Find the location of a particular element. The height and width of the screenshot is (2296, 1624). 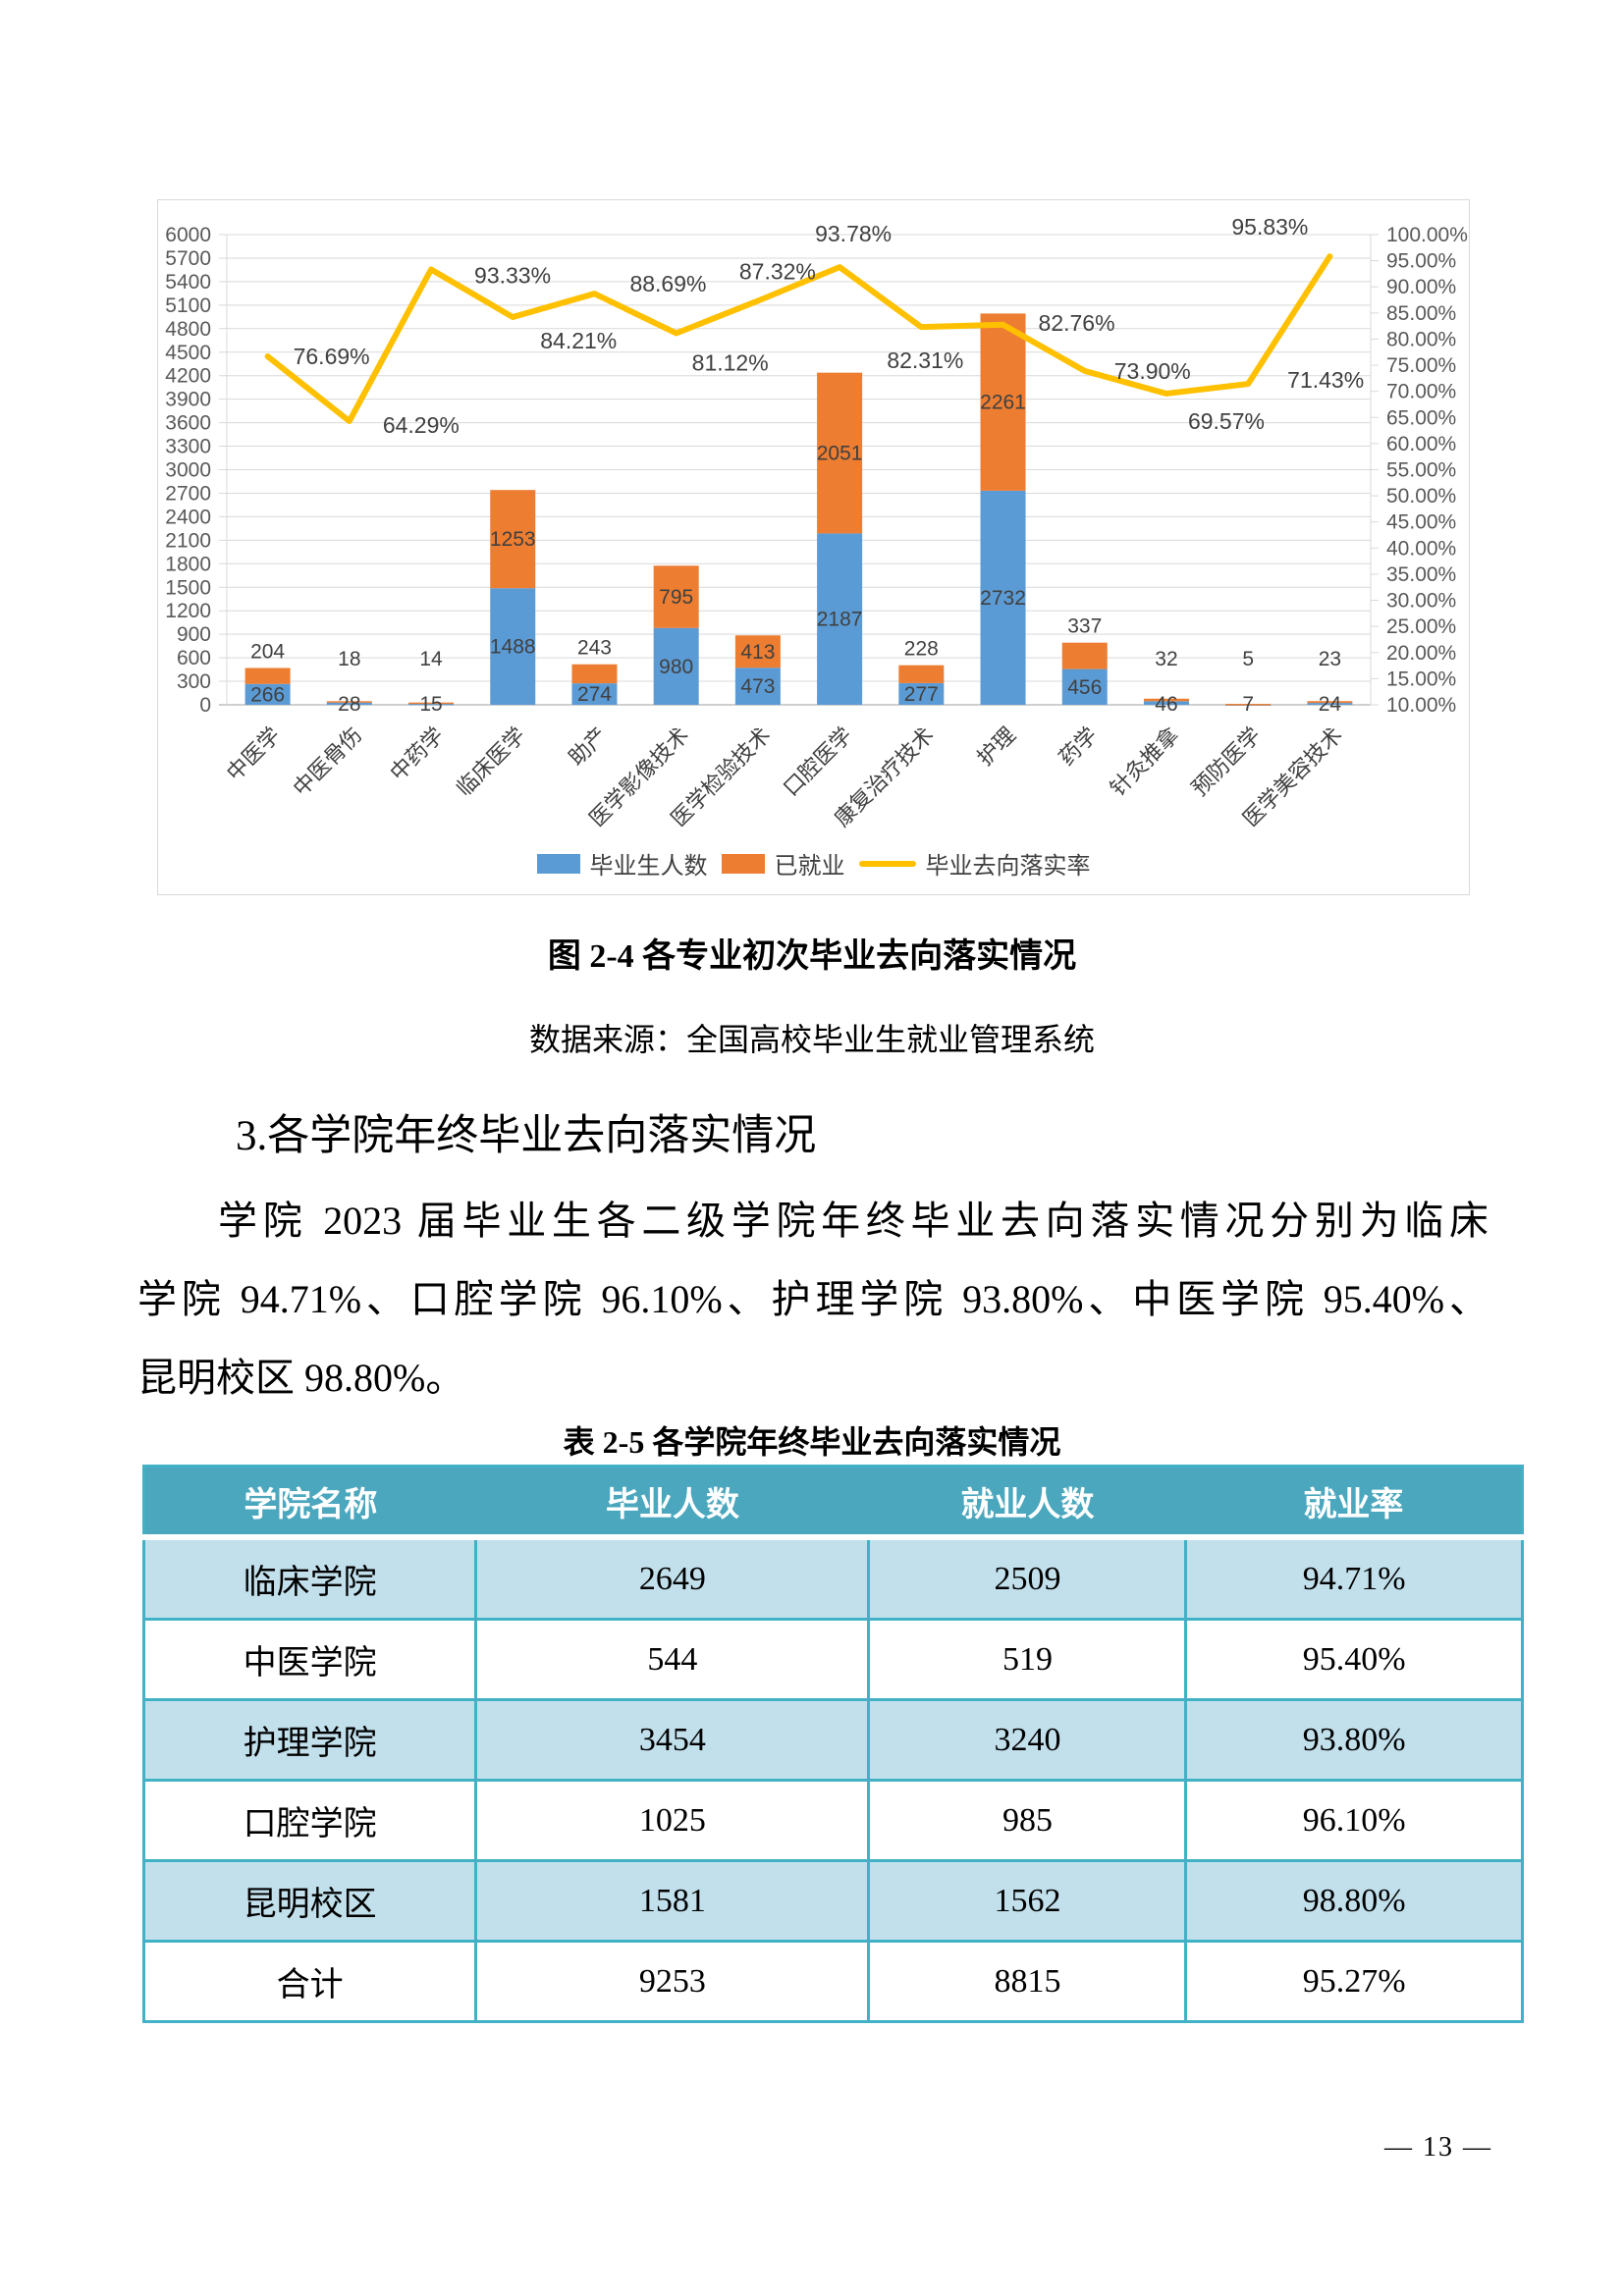

table-cell: 98.80% is located at coordinates (1354, 1901).